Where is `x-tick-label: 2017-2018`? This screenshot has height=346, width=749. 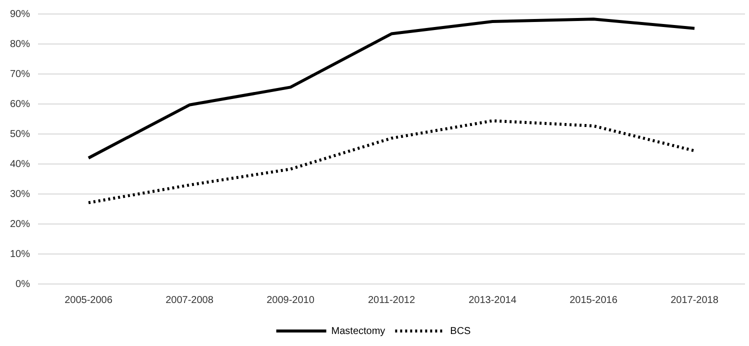 x-tick-label: 2017-2018 is located at coordinates (694, 300).